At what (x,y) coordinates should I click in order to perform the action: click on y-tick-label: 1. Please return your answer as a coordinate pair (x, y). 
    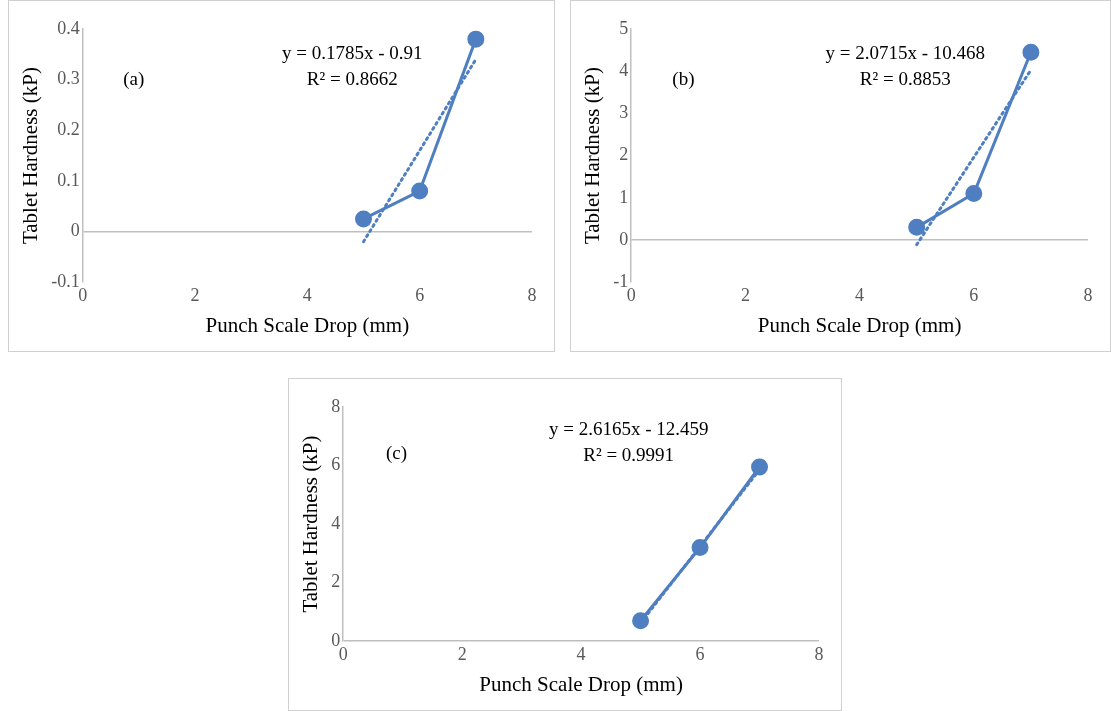
    Looking at the image, I should click on (624, 196).